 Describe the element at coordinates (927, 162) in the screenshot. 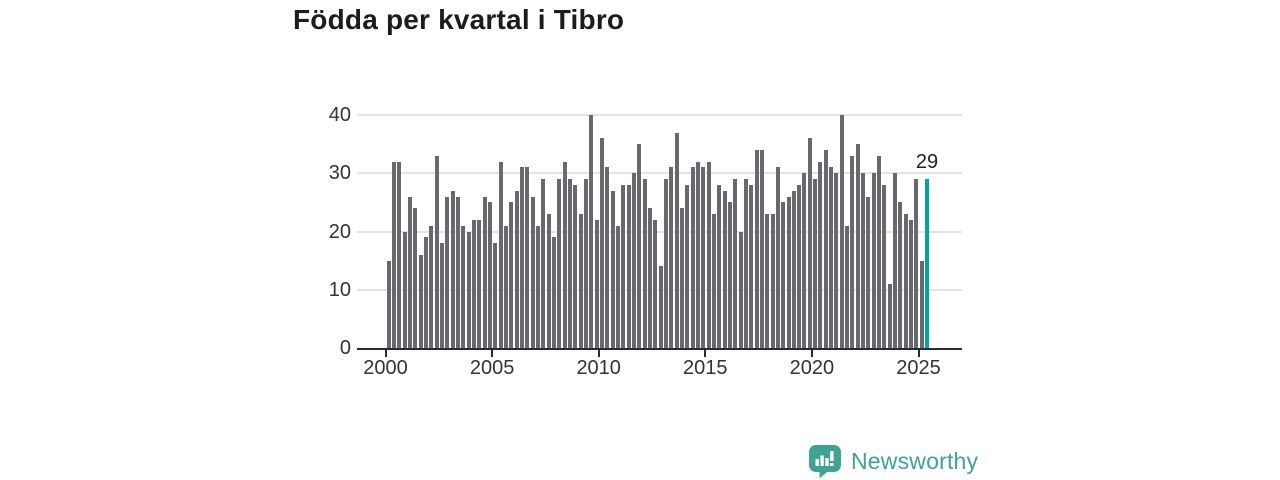

I see `highlight-bar-value-label: 29` at that location.